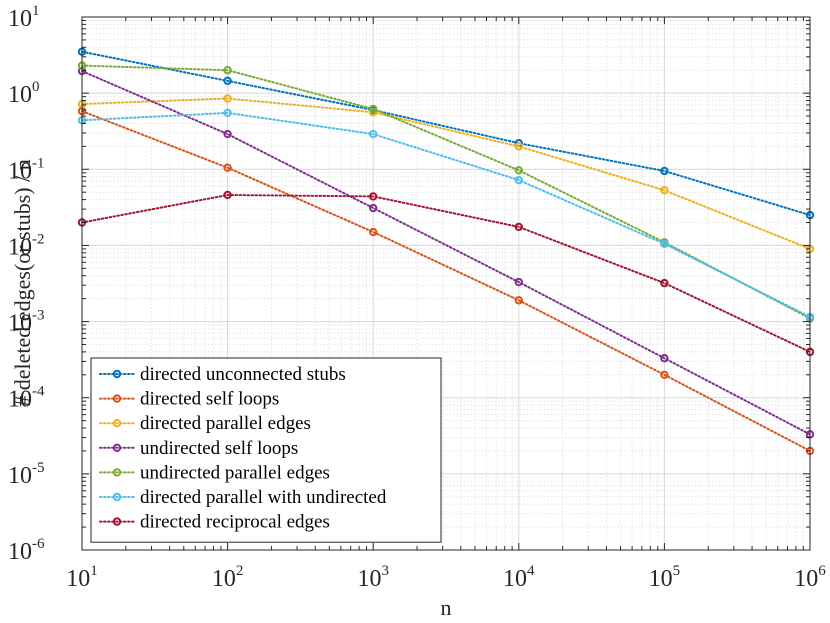 The image size is (830, 623). I want to click on x-tick-label: 10³, so click(373, 577).